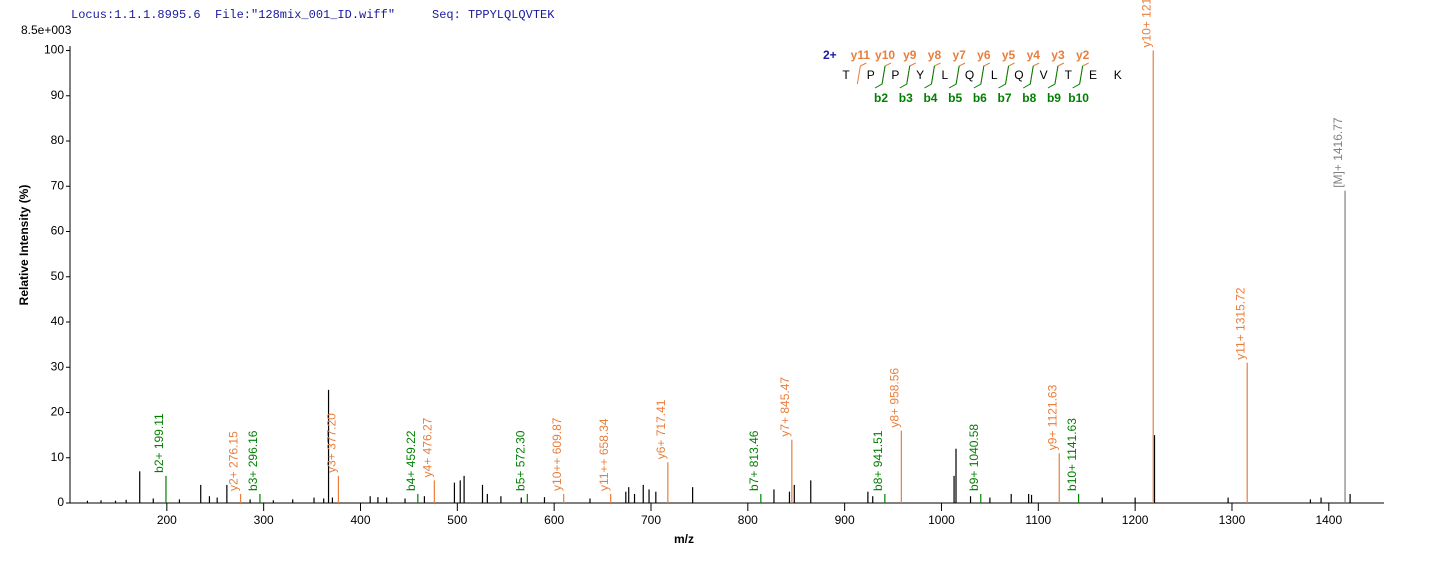 The width and height of the screenshot is (1436, 562). I want to click on x-tick-label: 1000, so click(941, 520).